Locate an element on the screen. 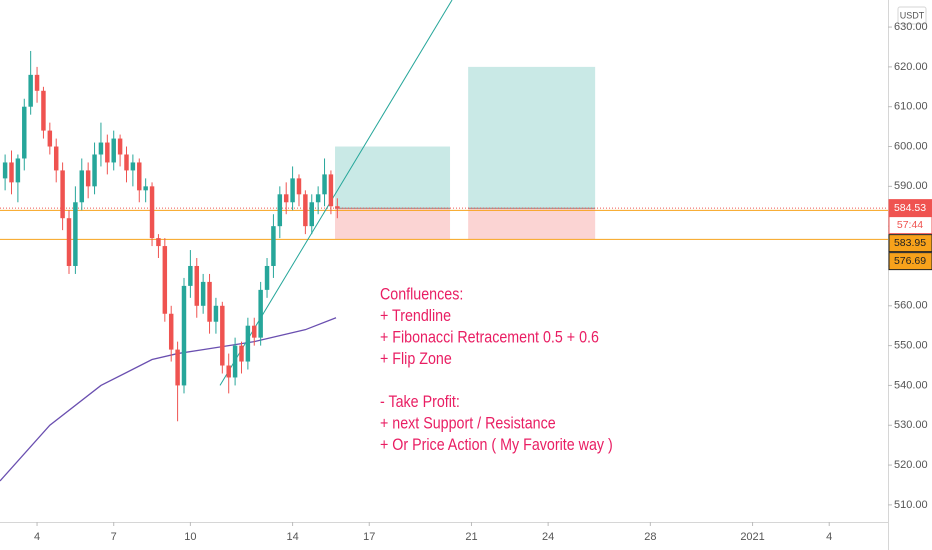 The height and width of the screenshot is (550, 932). price-label: 583.95 is located at coordinates (910, 243).